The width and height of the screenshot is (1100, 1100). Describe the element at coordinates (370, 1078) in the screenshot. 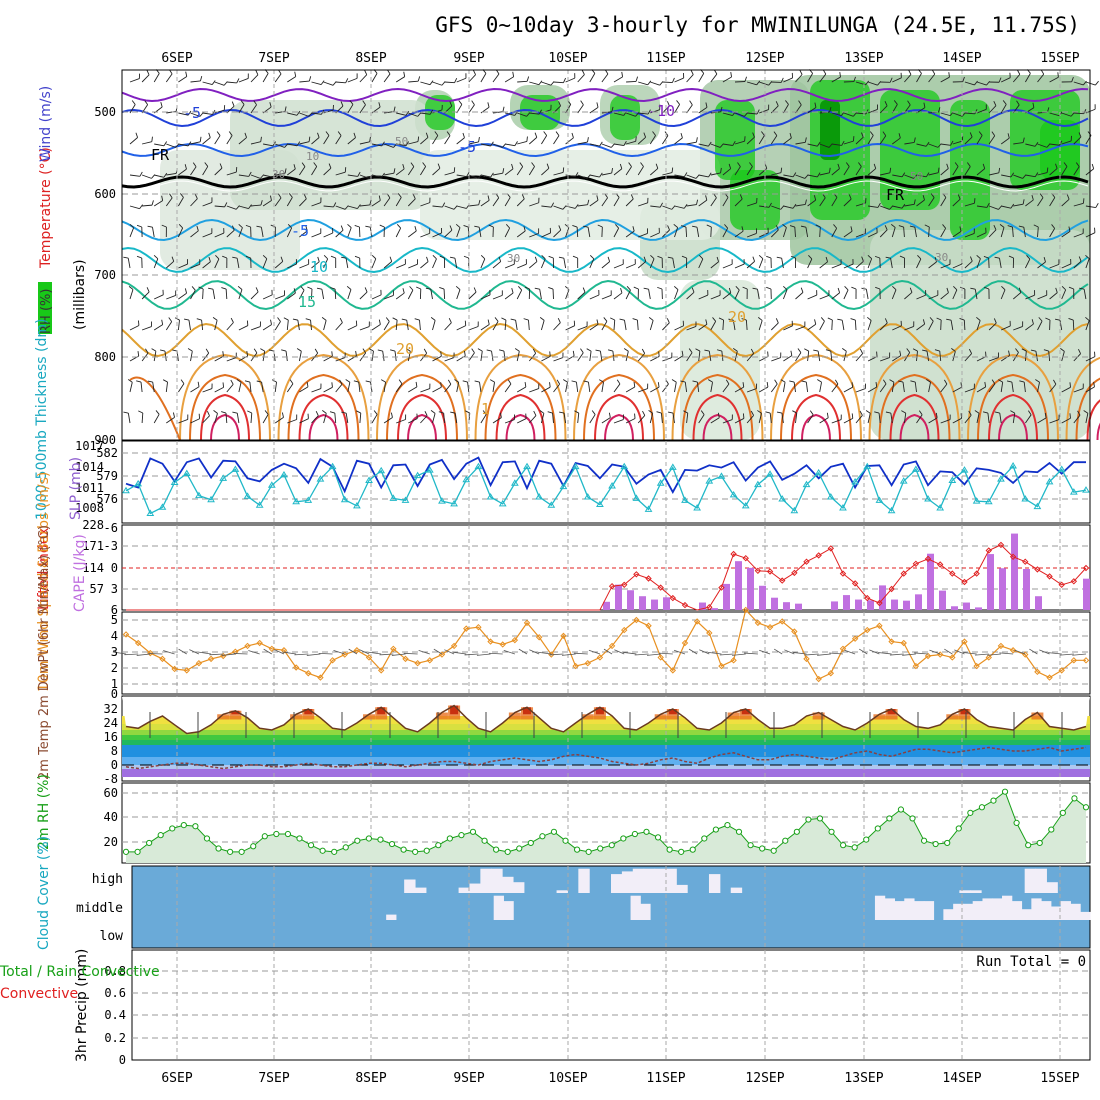

I see `bottom-date-label: 8SEP` at that location.